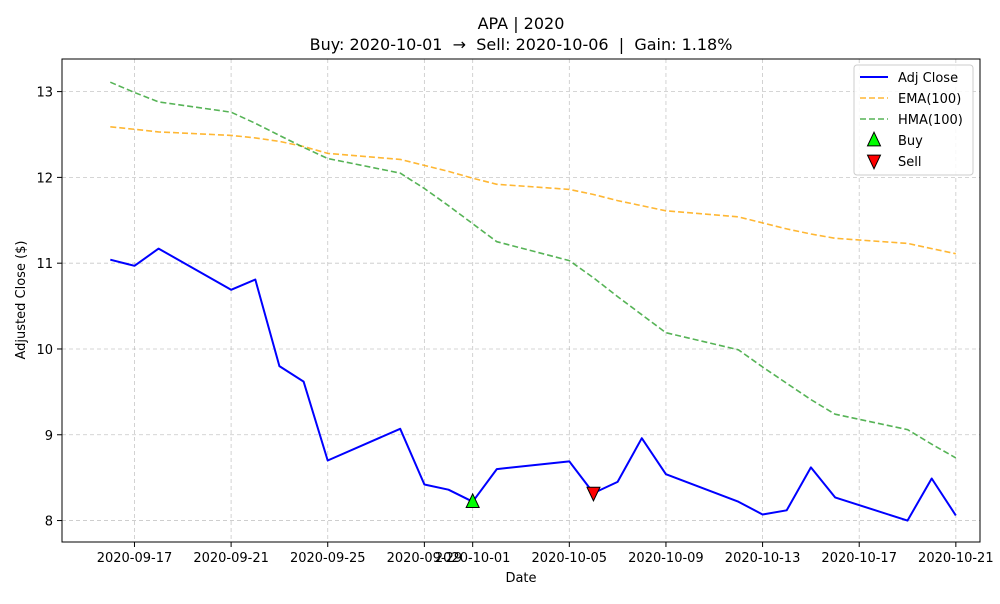 The height and width of the screenshot is (604, 1000). I want to click on y-axis-ticks: 8 9 10 11 12 13, so click(49, 308).